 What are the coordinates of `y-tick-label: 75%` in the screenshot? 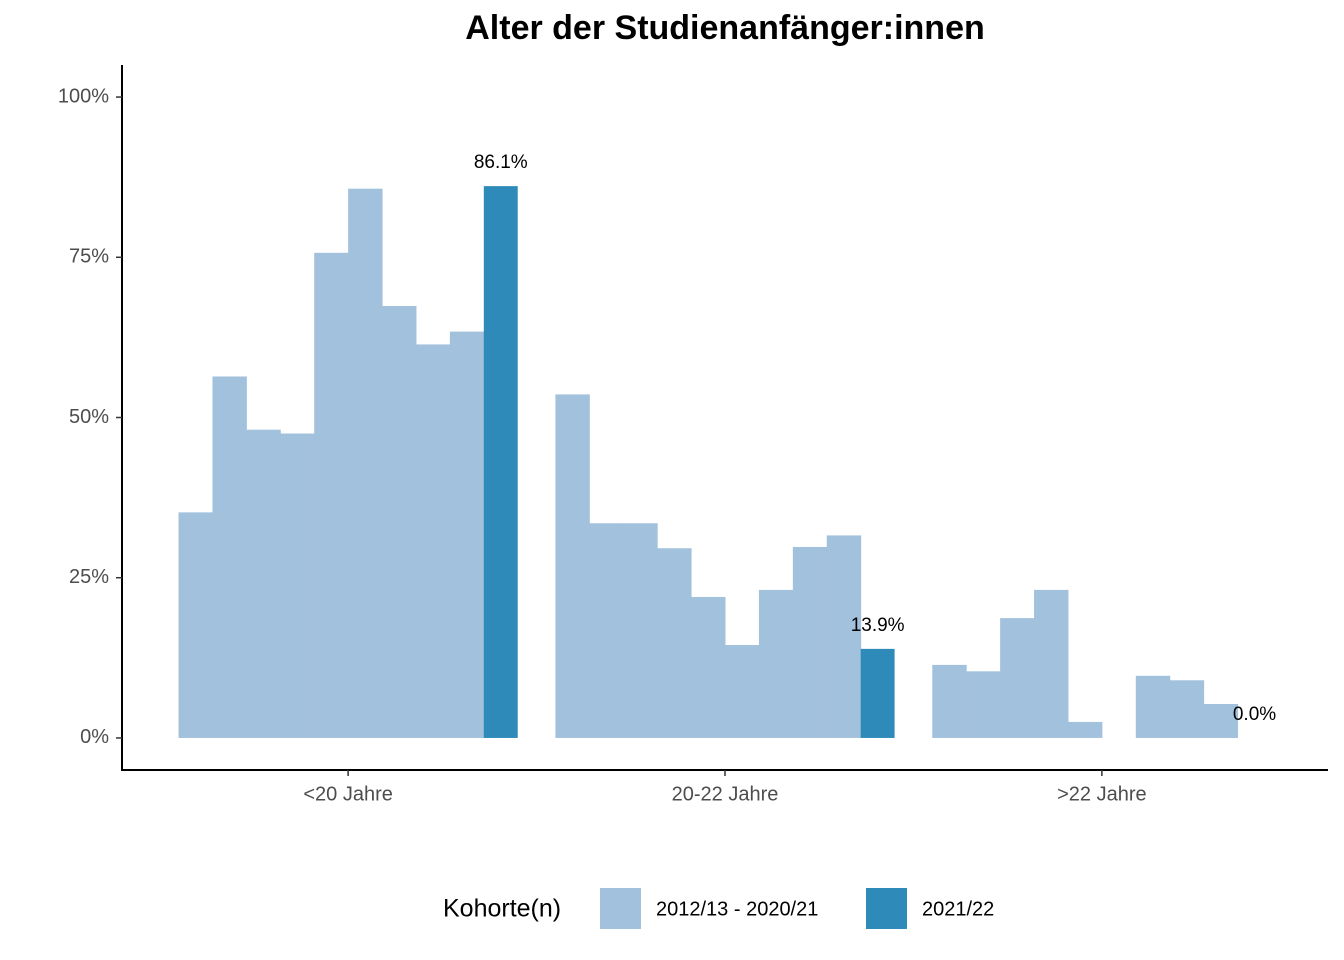 It's located at (89, 257).